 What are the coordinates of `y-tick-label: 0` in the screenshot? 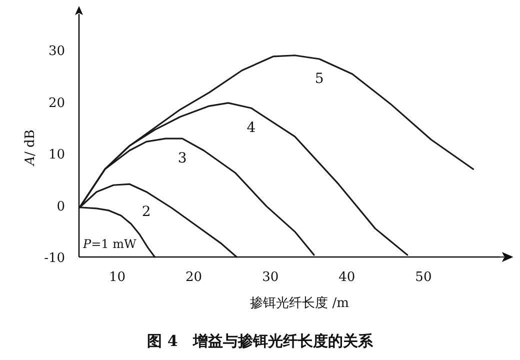 It's located at (60, 206).